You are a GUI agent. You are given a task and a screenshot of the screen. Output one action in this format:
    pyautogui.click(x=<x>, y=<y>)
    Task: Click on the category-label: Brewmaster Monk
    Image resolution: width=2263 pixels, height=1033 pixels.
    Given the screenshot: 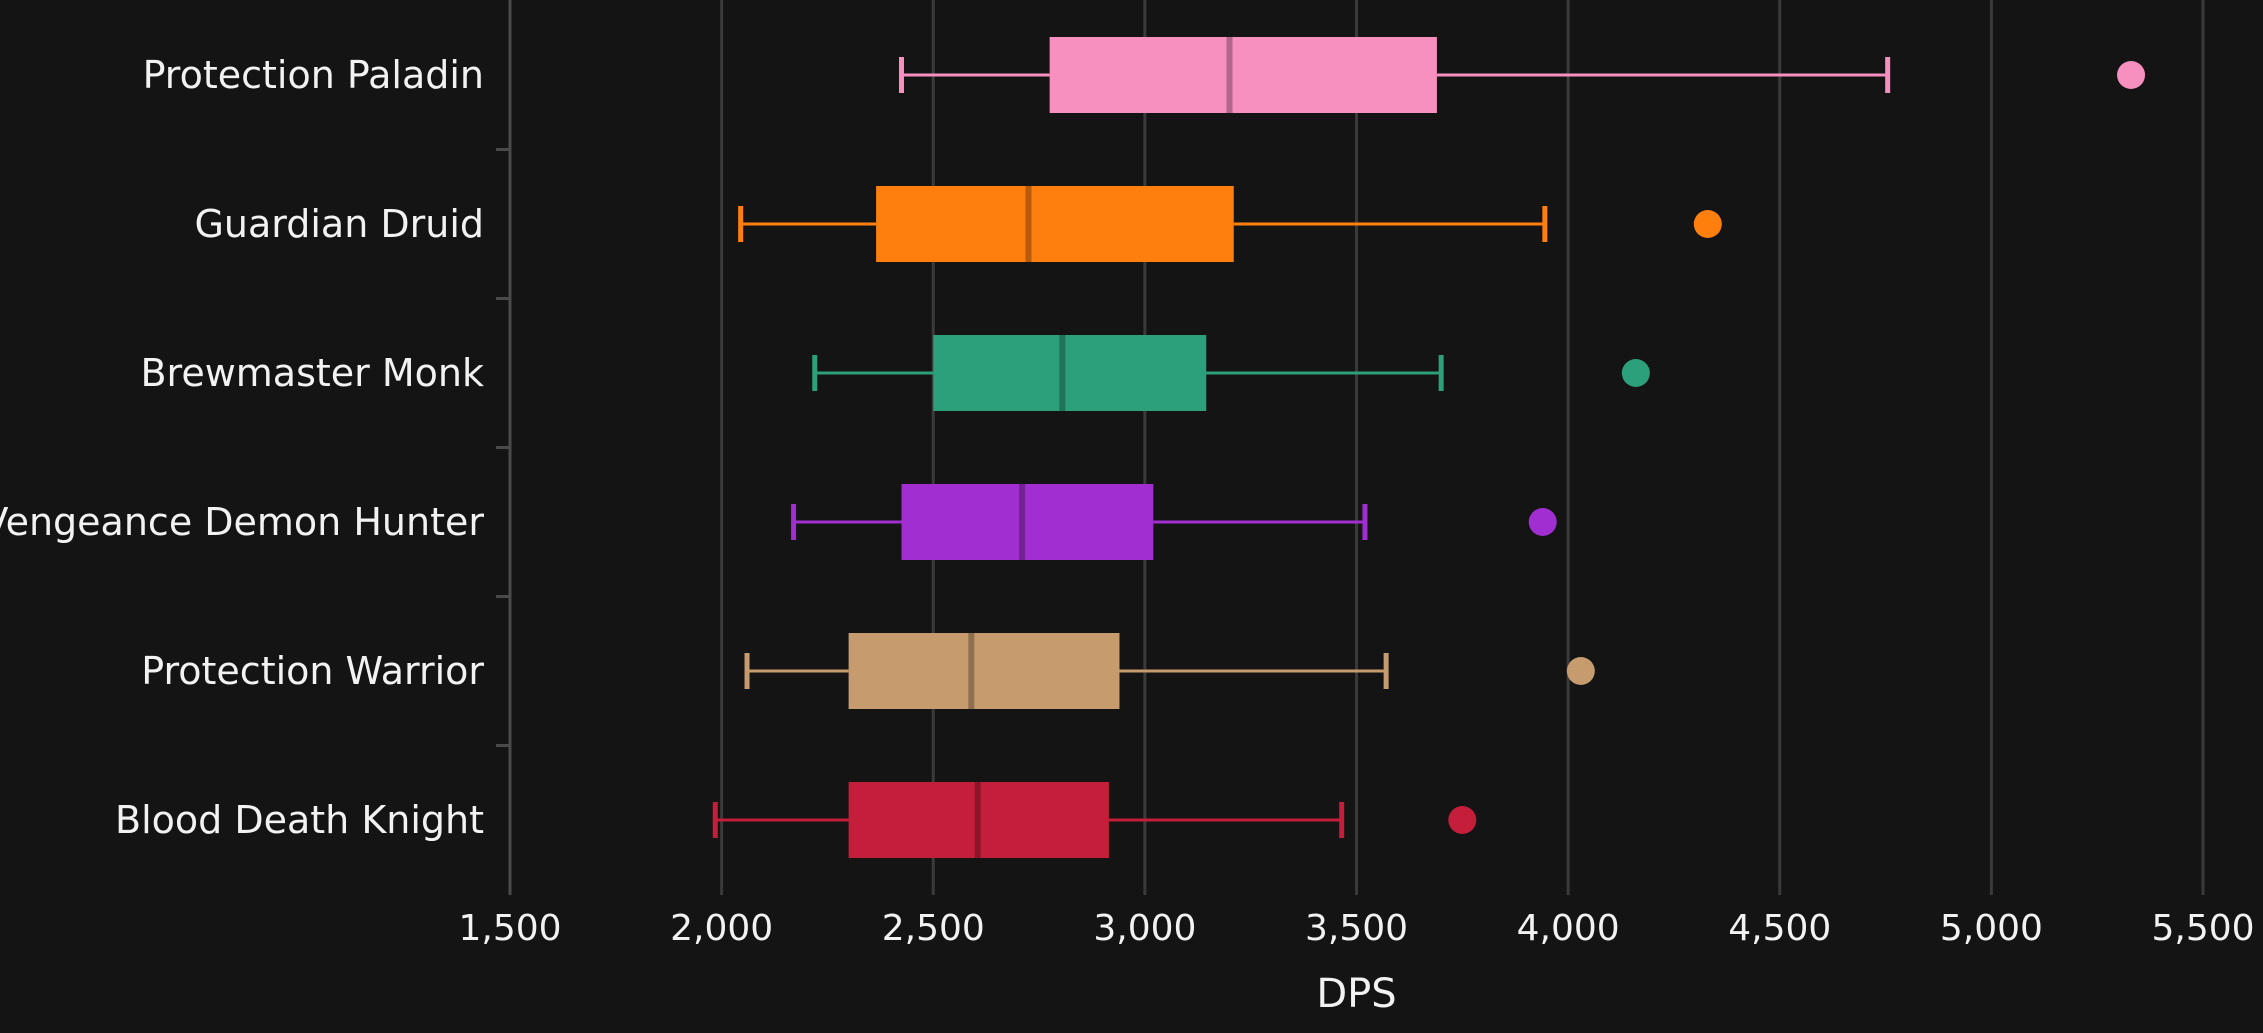 What is the action you would take?
    pyautogui.click(x=312, y=373)
    